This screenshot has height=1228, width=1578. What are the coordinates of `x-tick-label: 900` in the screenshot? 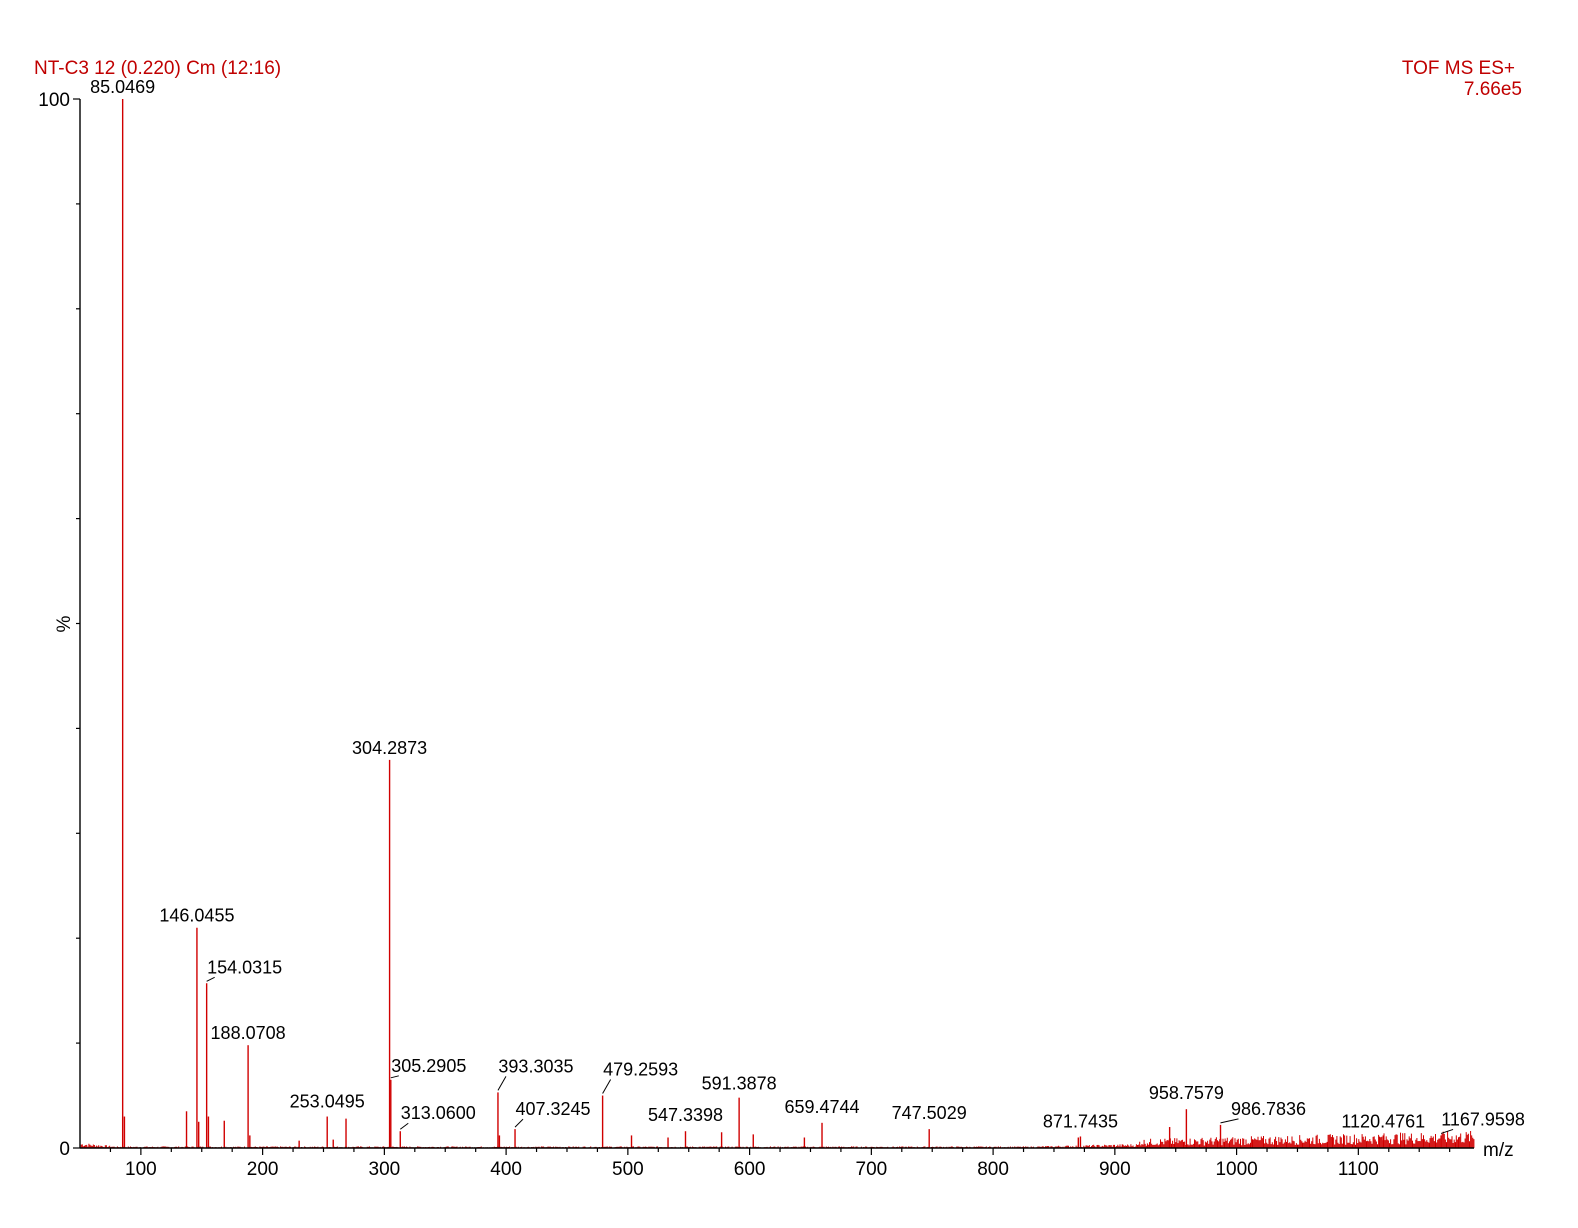 It's located at (1115, 1169).